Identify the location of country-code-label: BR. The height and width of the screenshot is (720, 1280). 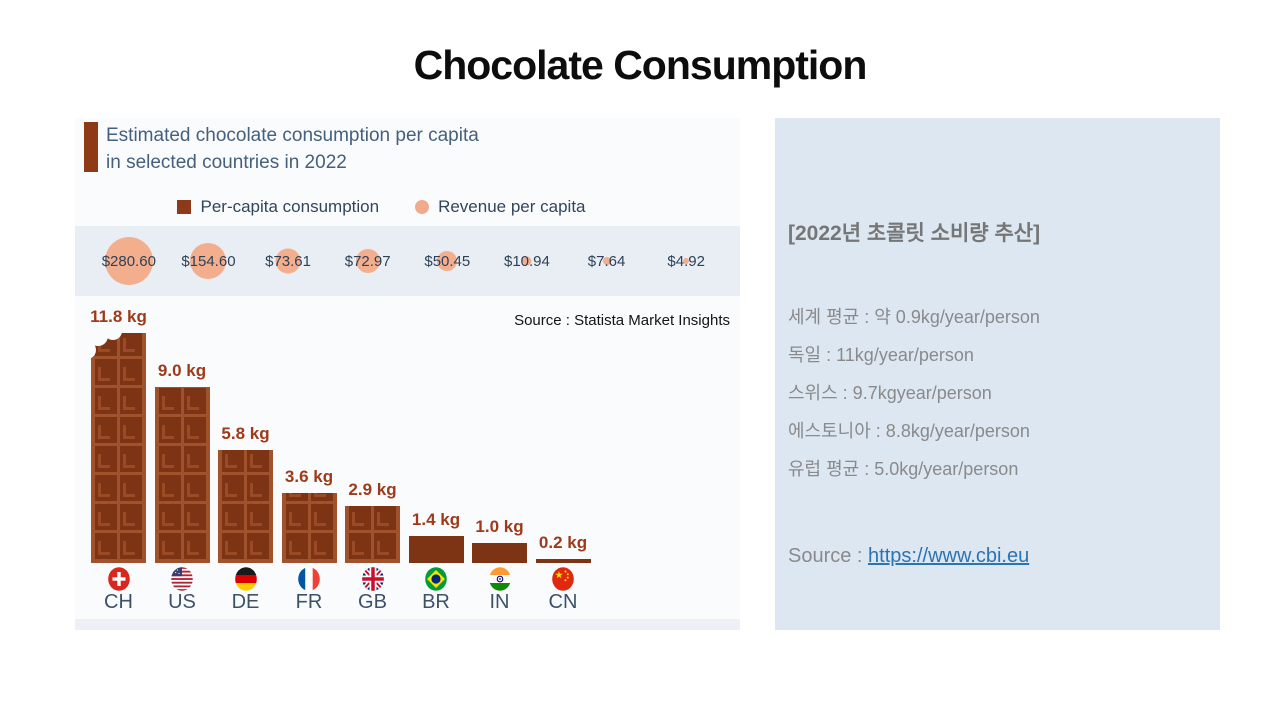
(436, 602).